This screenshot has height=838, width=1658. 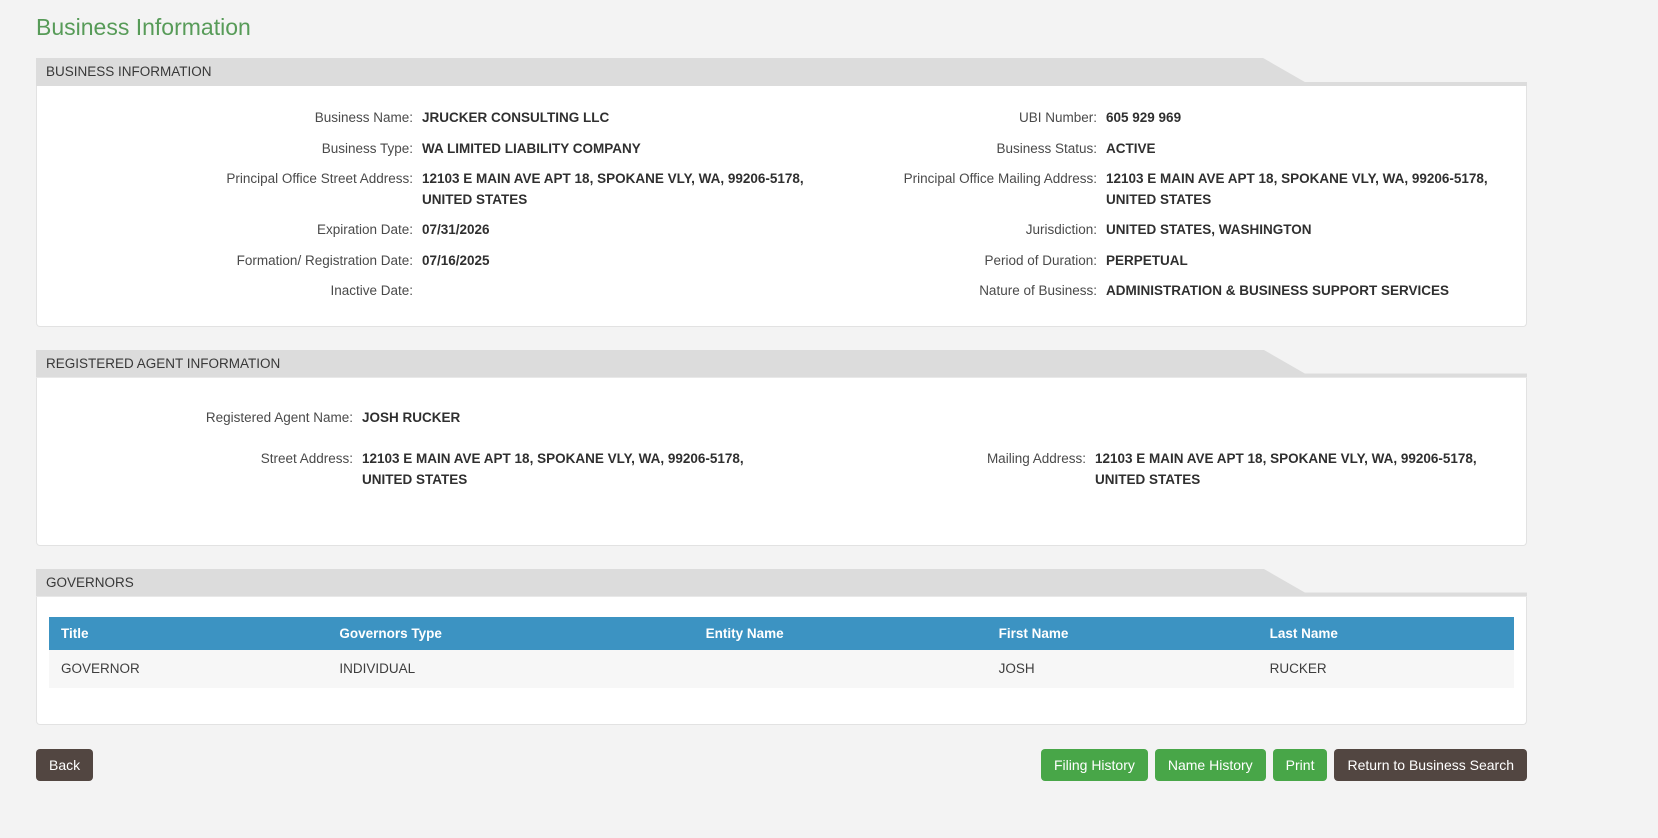 What do you see at coordinates (65, 764) in the screenshot?
I see `back-button: Back` at bounding box center [65, 764].